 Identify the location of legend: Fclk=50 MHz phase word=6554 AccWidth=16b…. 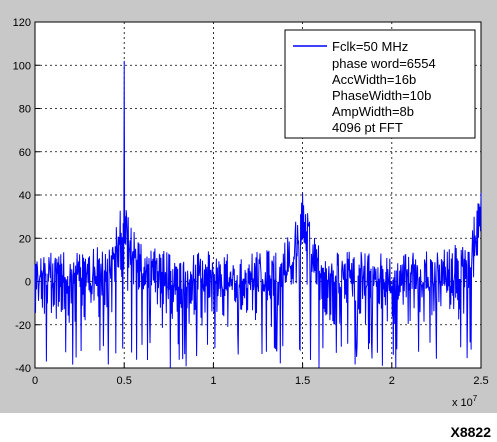
(380, 84).